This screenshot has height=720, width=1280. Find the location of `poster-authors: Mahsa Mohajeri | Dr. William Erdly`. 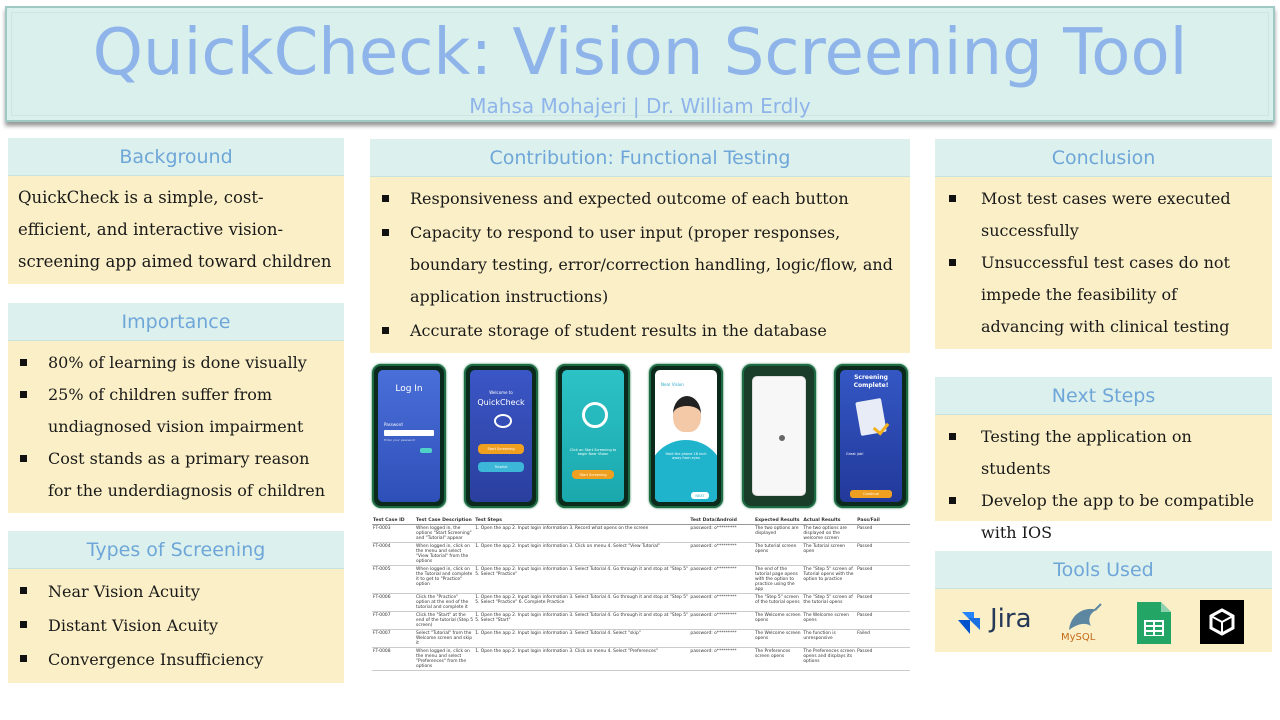

poster-authors: Mahsa Mohajeri | Dr. William Erdly is located at coordinates (640, 106).